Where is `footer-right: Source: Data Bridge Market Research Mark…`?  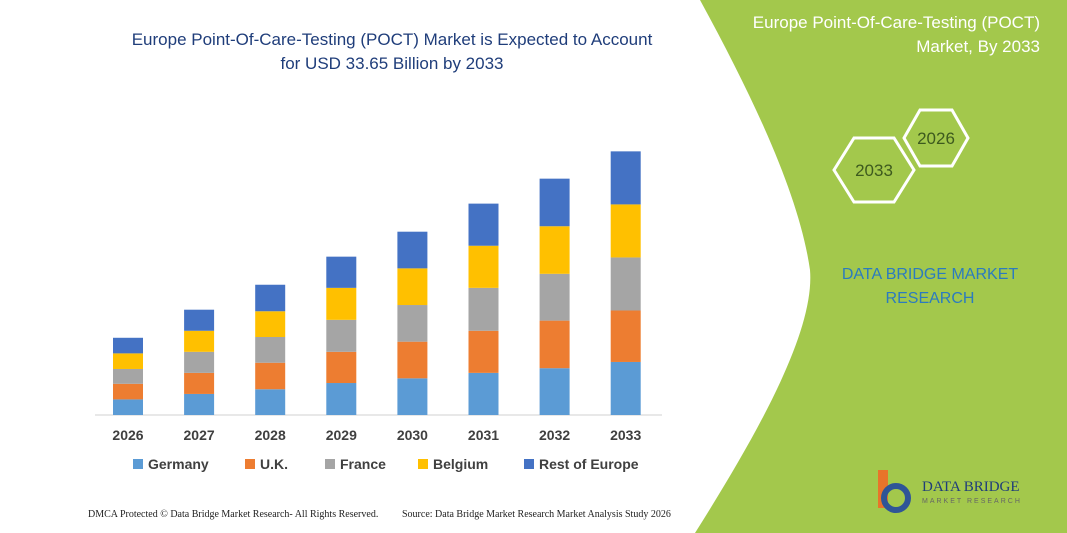
footer-right: Source: Data Bridge Market Research Mark… is located at coordinates (536, 514).